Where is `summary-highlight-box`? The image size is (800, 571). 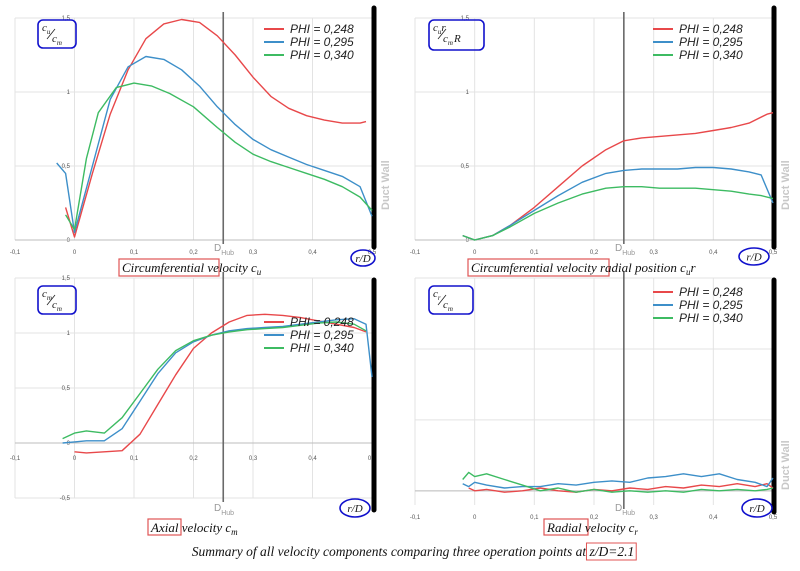 summary-highlight-box is located at coordinates (611, 551).